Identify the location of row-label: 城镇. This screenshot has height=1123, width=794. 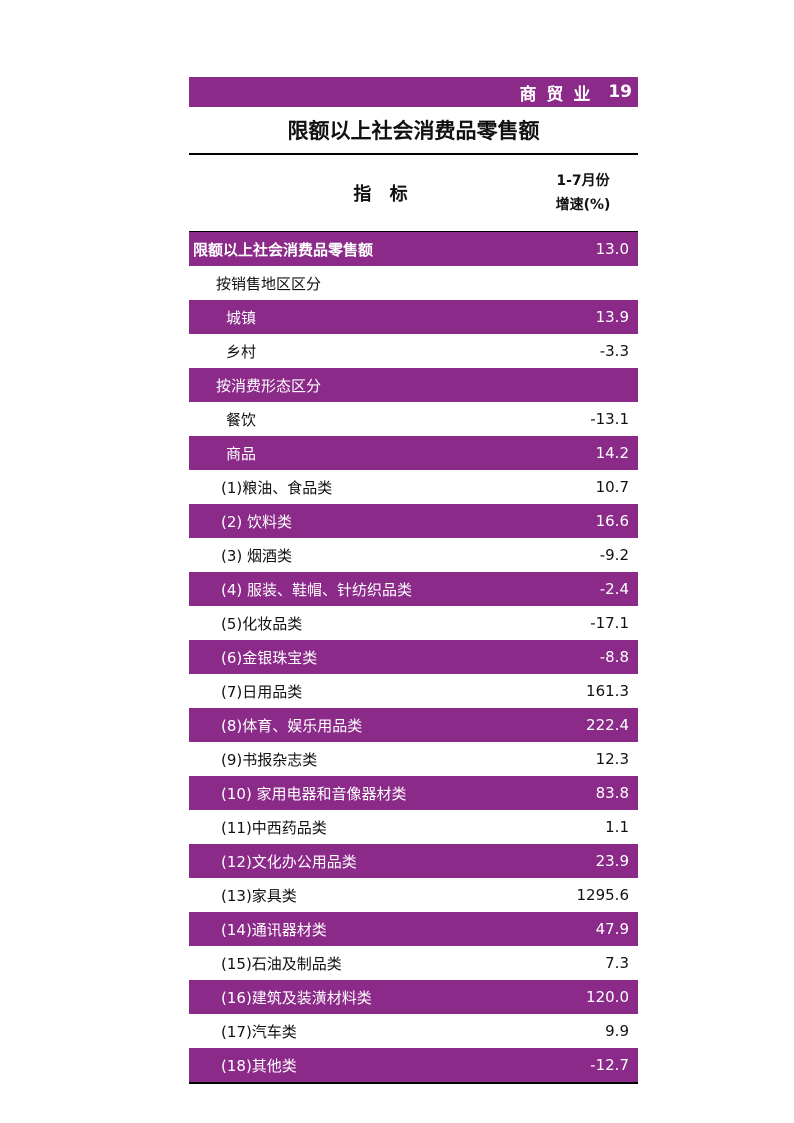
(241, 317).